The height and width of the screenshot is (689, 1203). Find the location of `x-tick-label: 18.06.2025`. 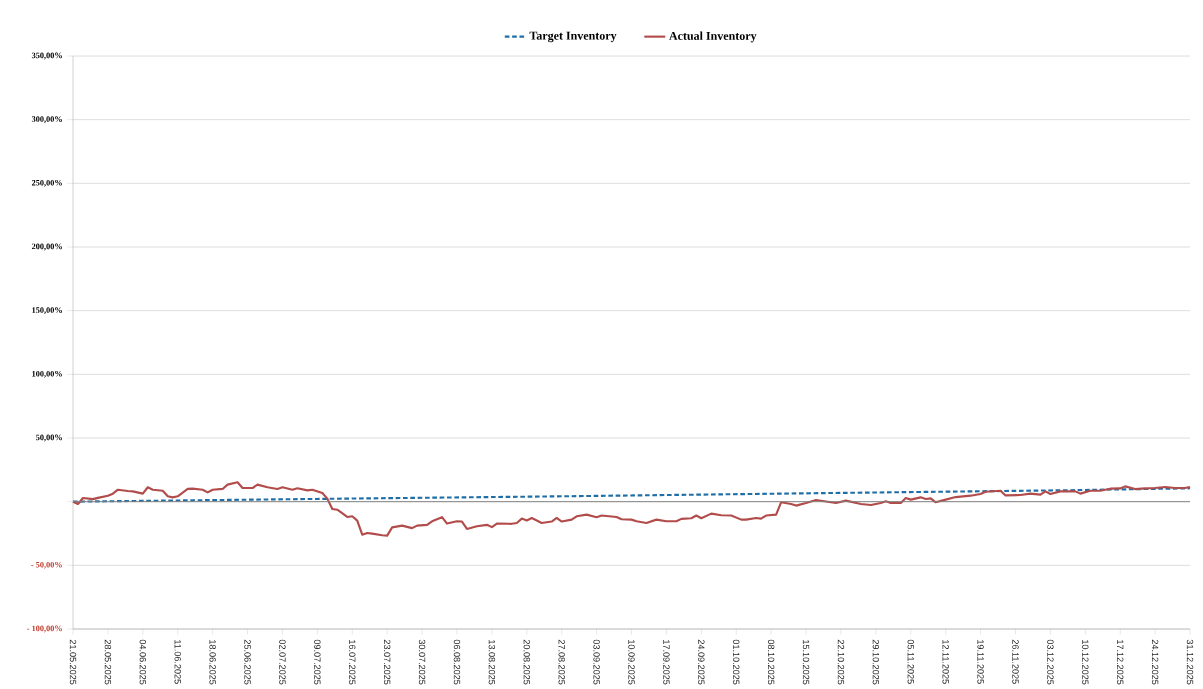

x-tick-label: 18.06.2025 is located at coordinates (212, 662).